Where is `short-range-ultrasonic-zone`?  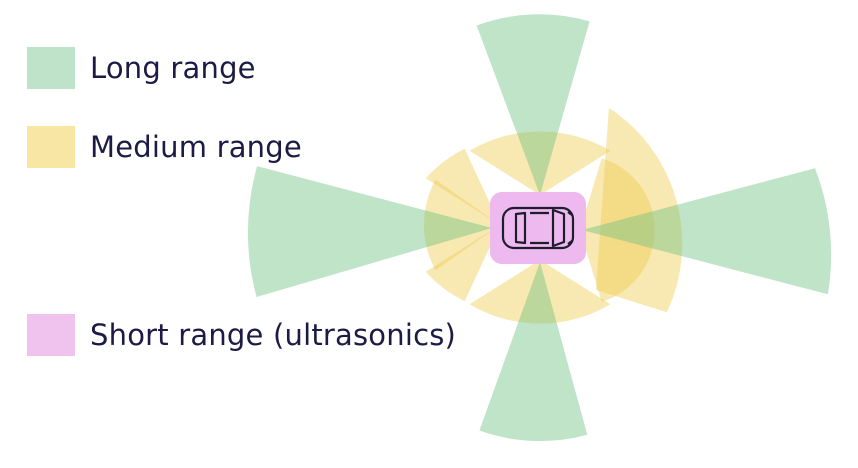 short-range-ultrasonic-zone is located at coordinates (538, 228).